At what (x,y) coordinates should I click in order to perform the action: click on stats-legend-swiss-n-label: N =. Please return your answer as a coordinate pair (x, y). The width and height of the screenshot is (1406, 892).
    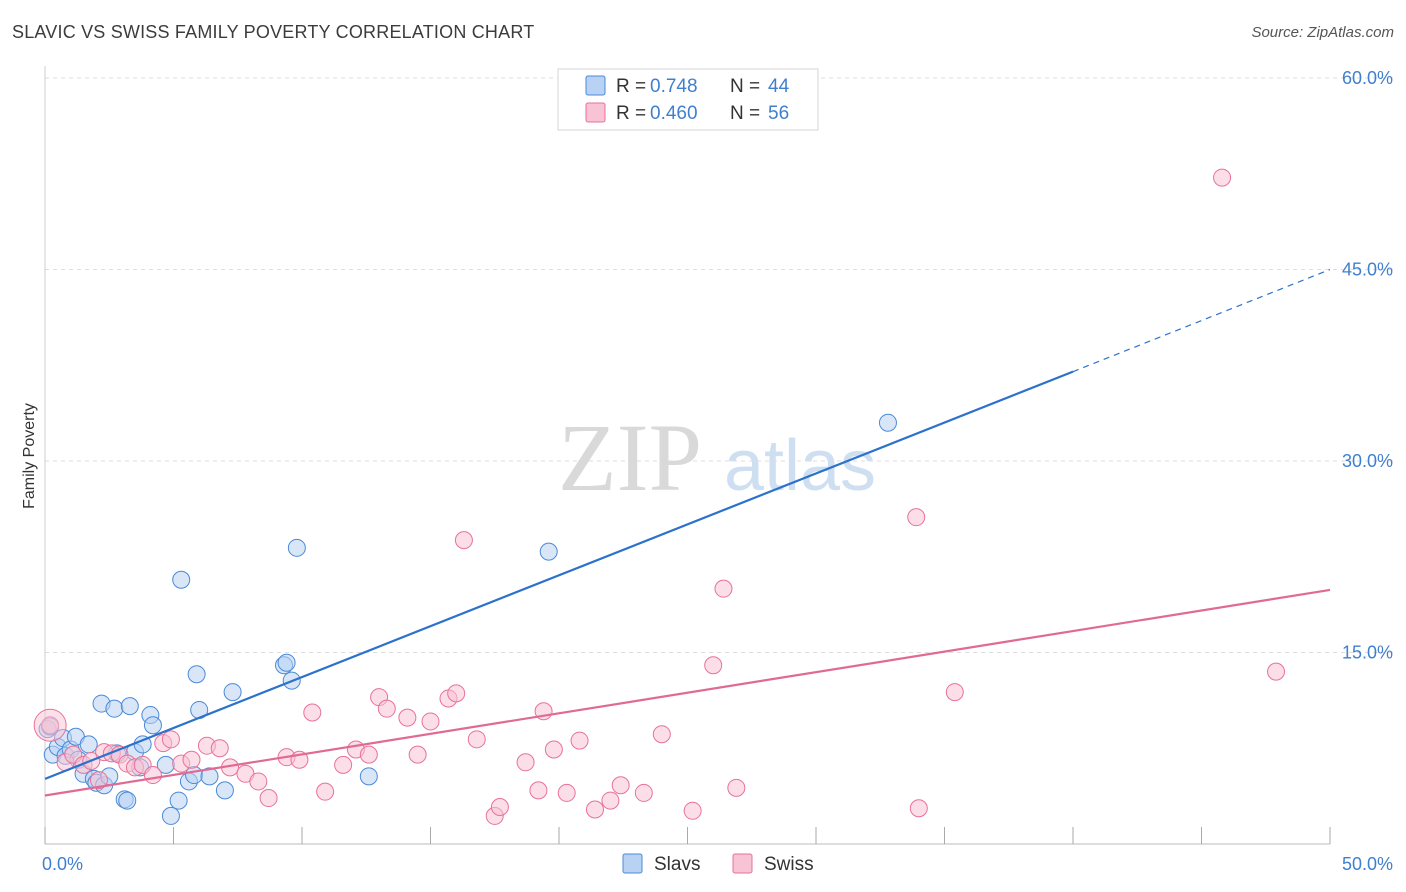
    Looking at the image, I should click on (745, 113).